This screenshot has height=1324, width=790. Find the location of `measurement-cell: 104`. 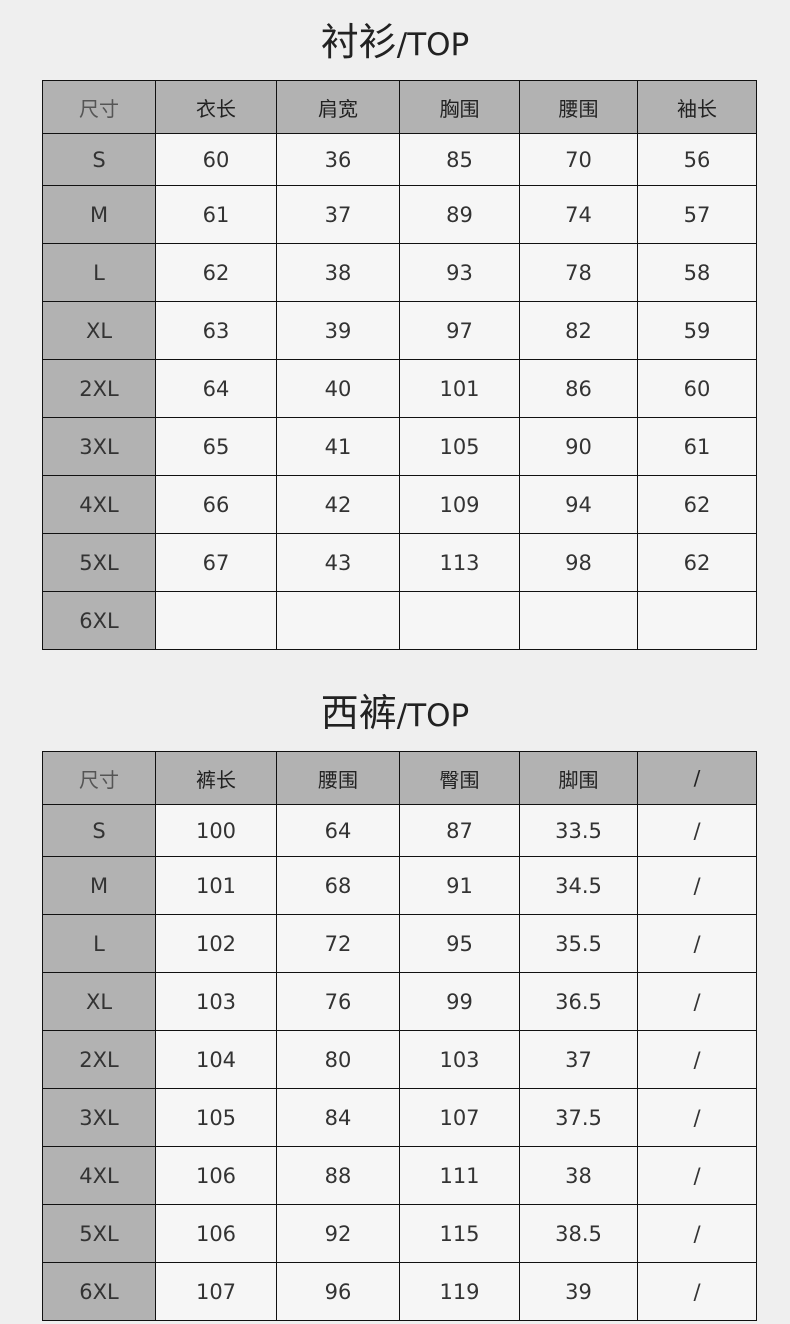

measurement-cell: 104 is located at coordinates (216, 1059).